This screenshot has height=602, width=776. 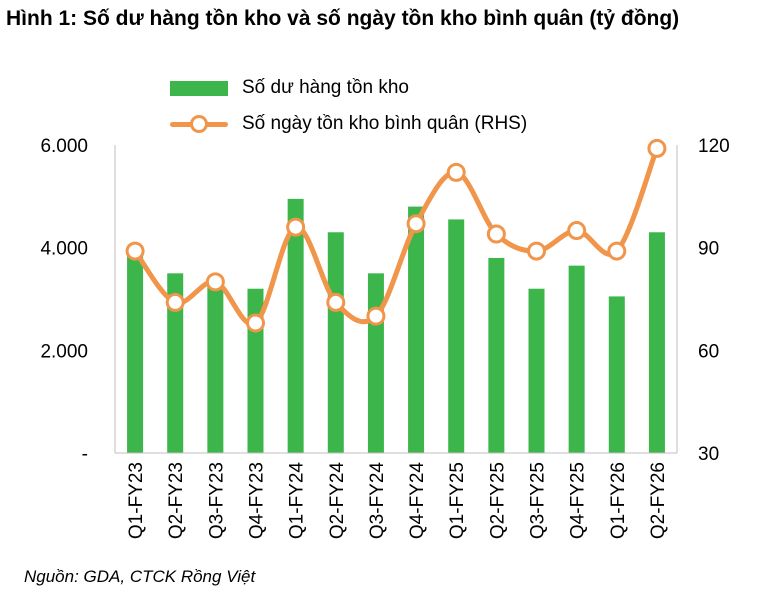 I want to click on legend-bar-label: Số dư hàng tồn kho, so click(x=325, y=87).